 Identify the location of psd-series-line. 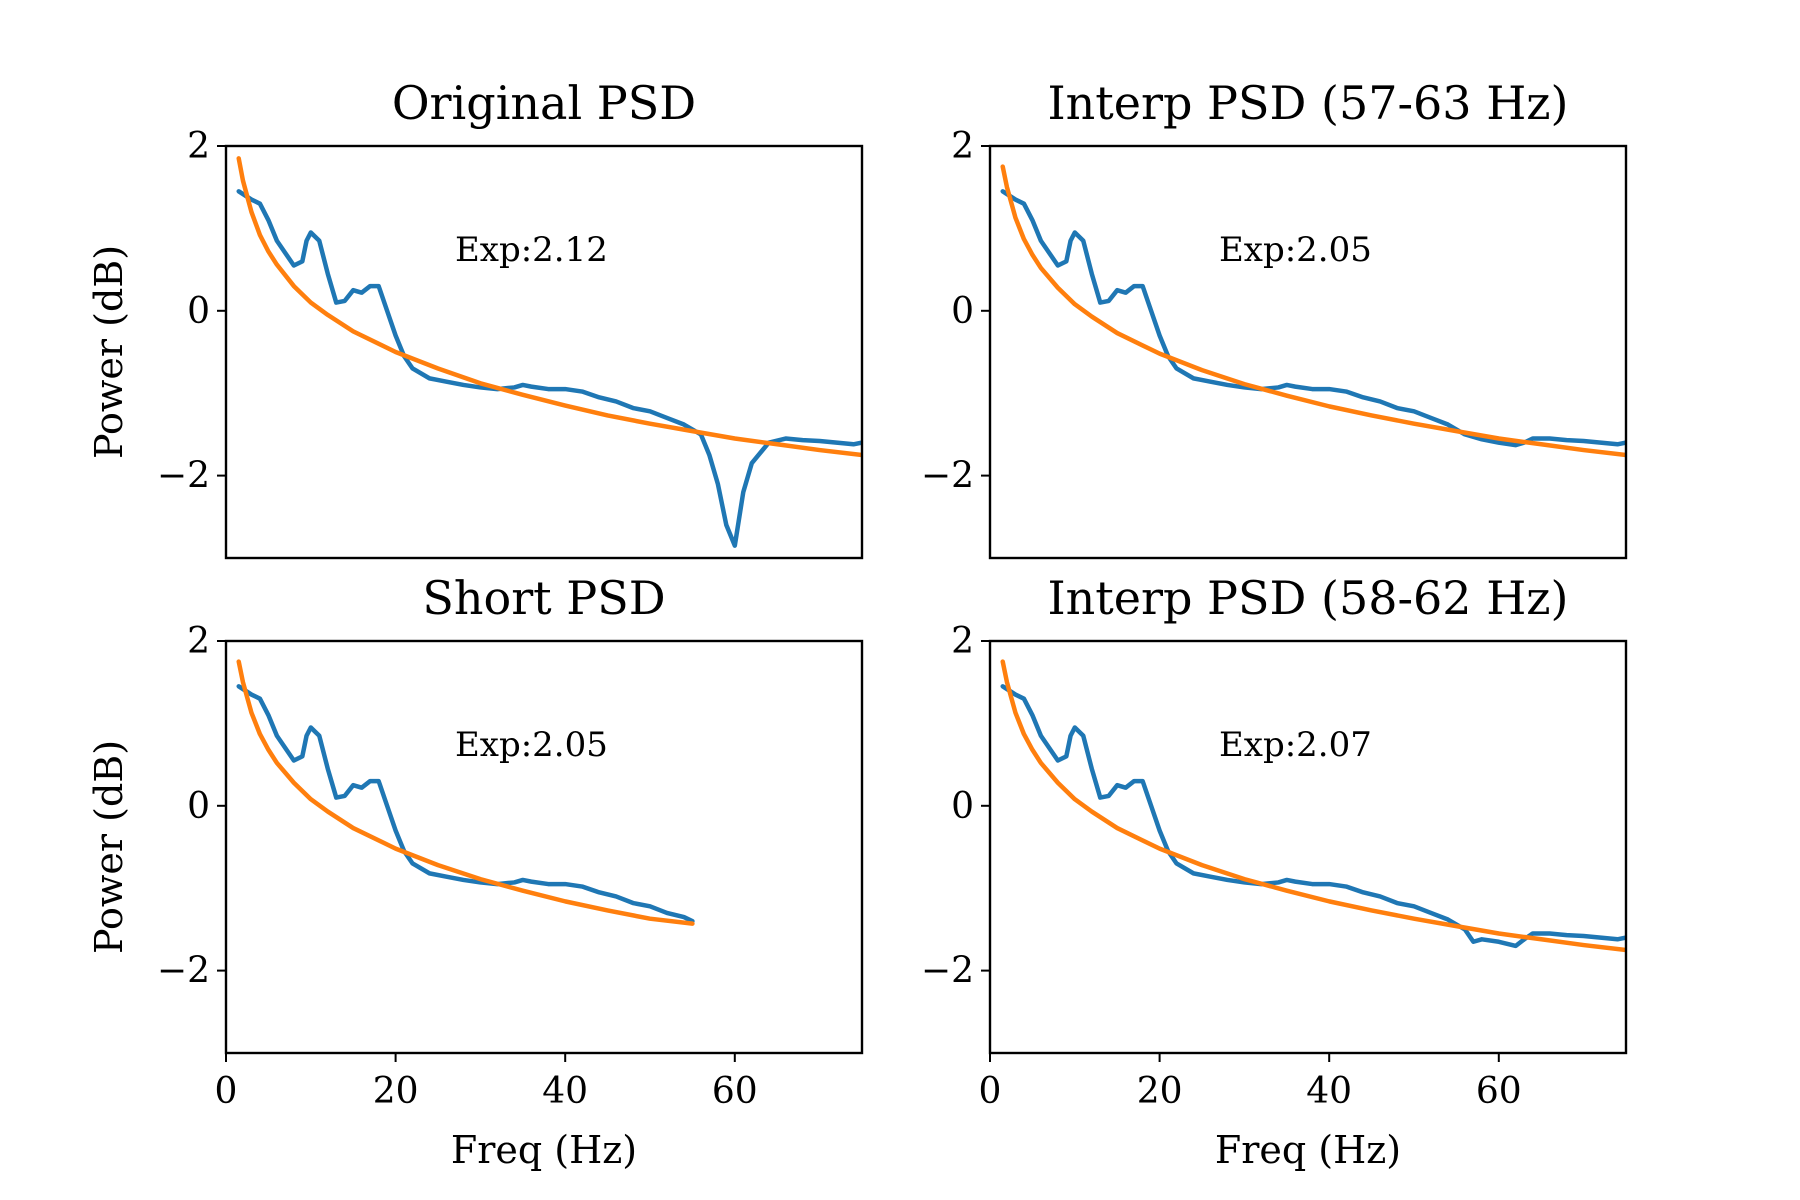
(465, 804).